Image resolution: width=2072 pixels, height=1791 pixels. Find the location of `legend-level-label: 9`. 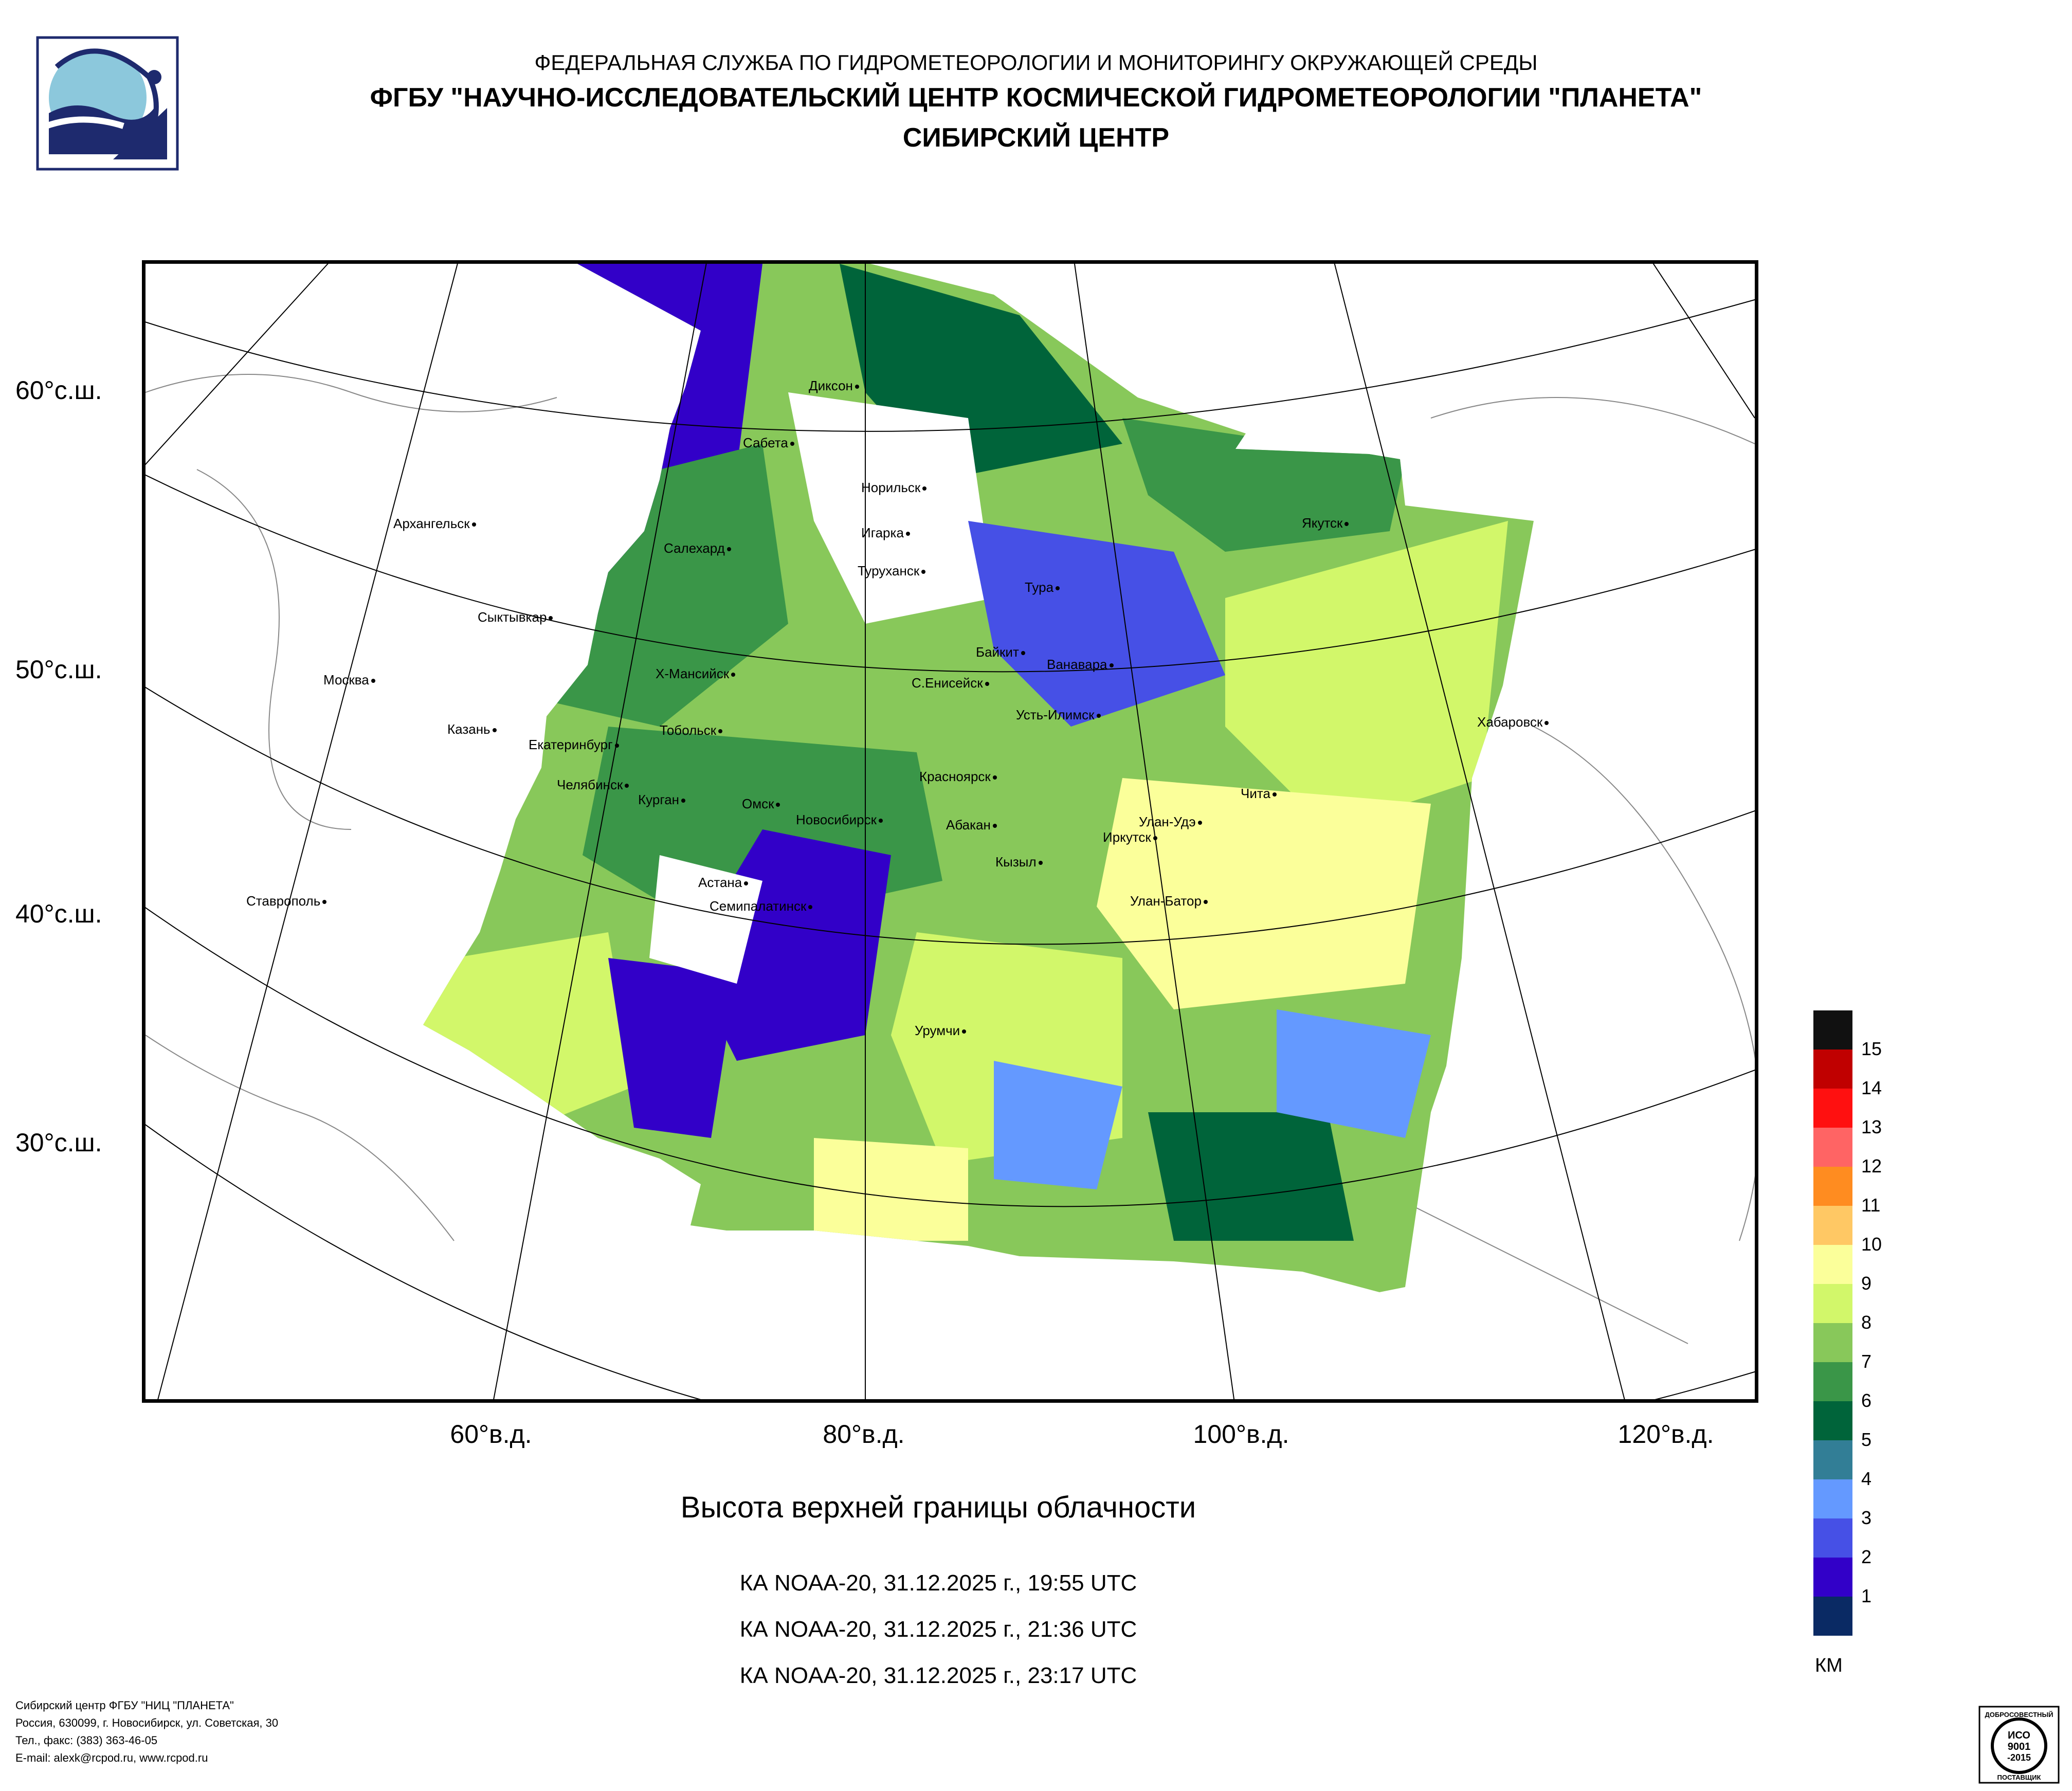

legend-level-label: 9 is located at coordinates (1866, 1283).